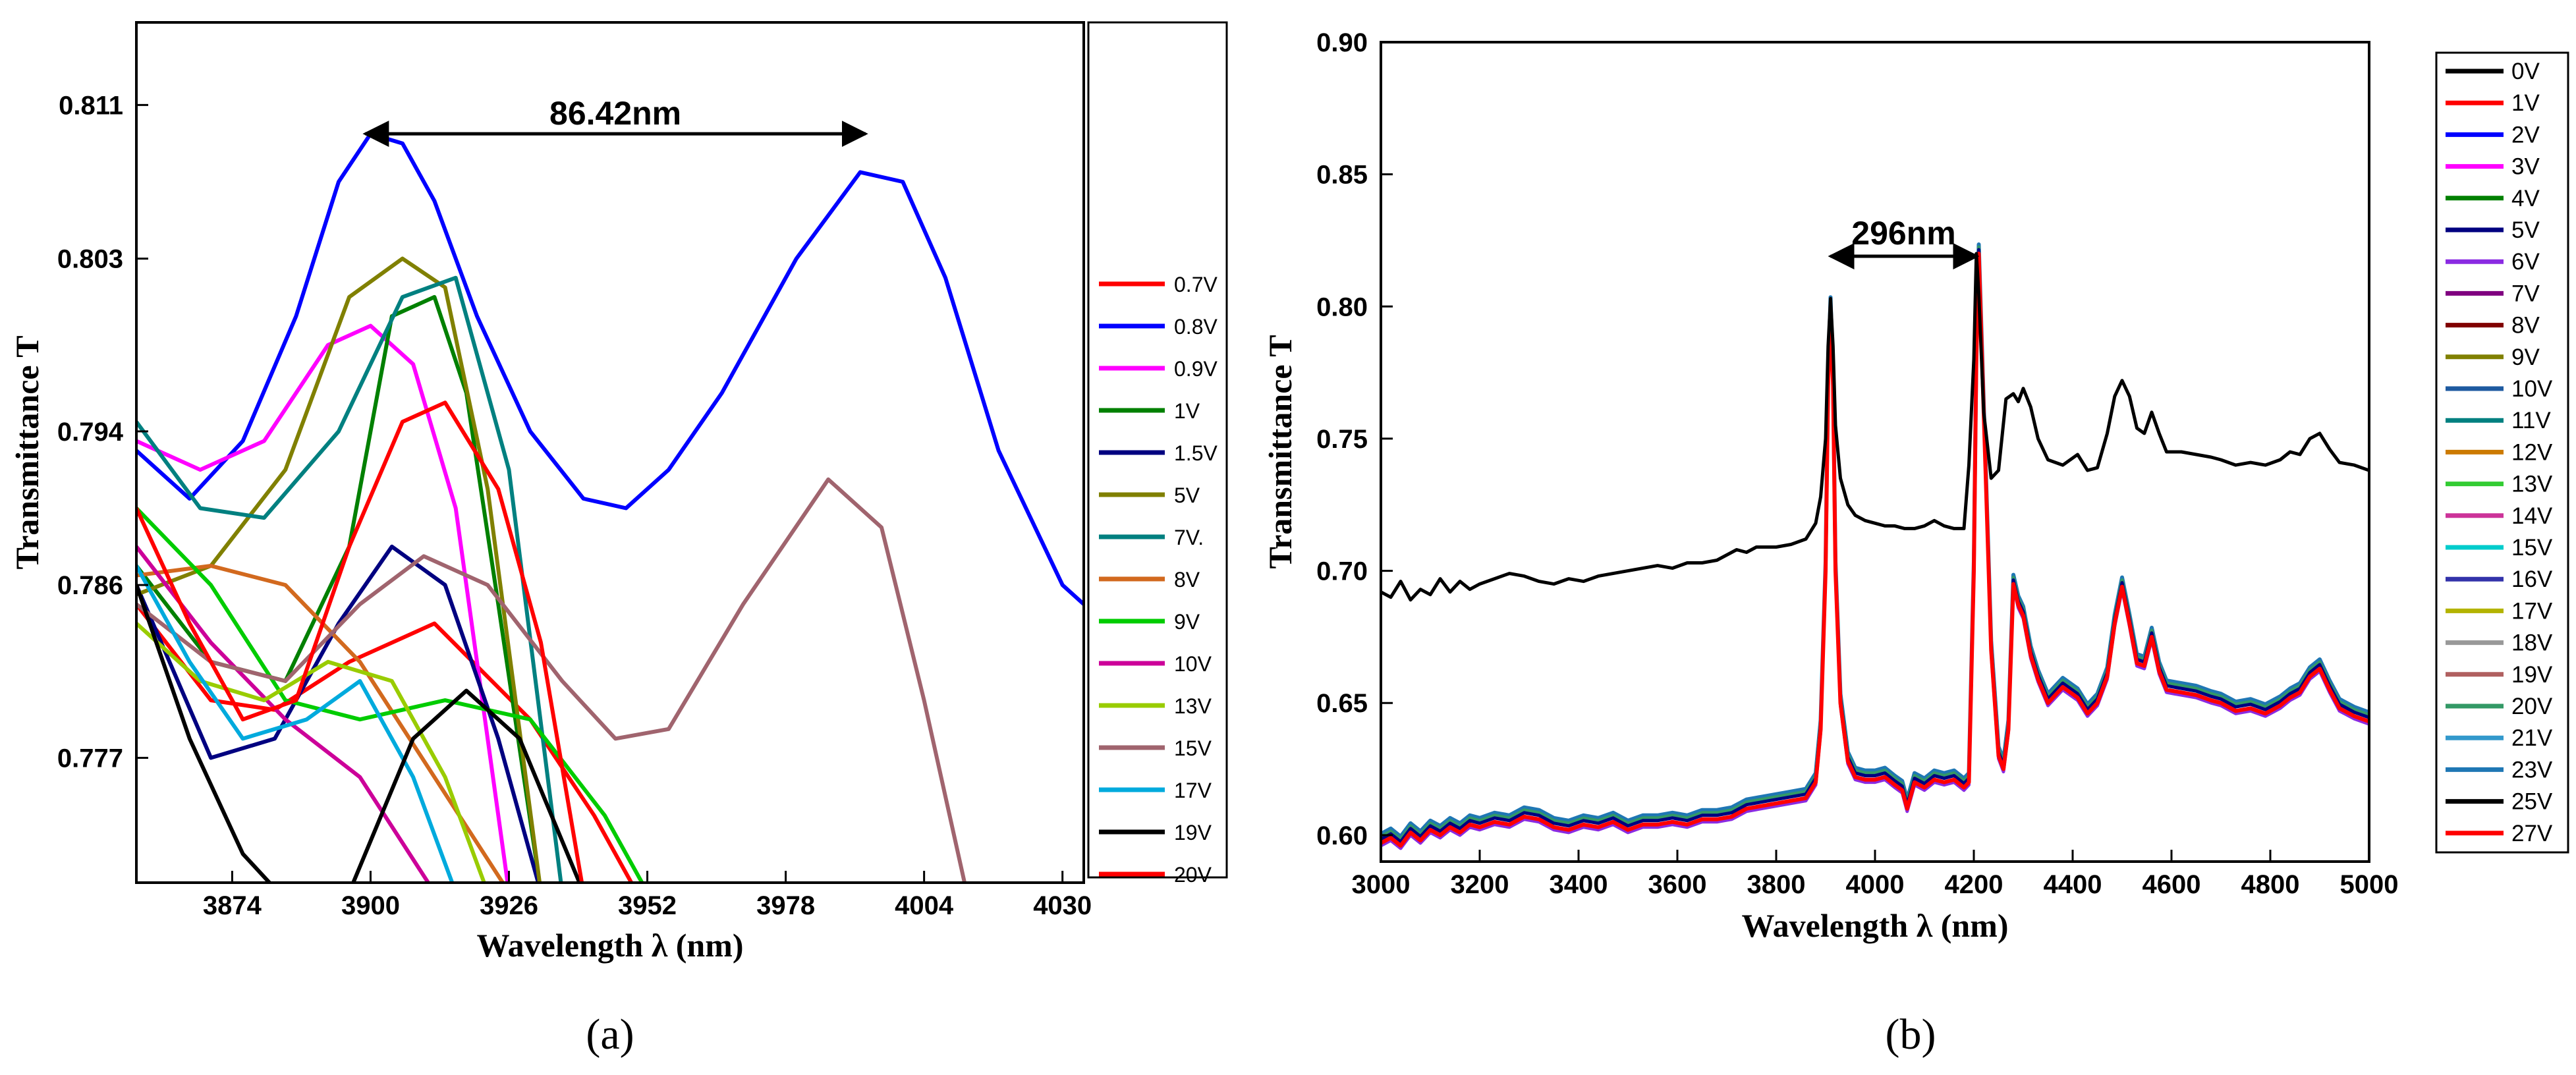 Image resolution: width=2576 pixels, height=1075 pixels. Describe the element at coordinates (2525, 167) in the screenshot. I see `panel-b-legend-label: 3V` at that location.